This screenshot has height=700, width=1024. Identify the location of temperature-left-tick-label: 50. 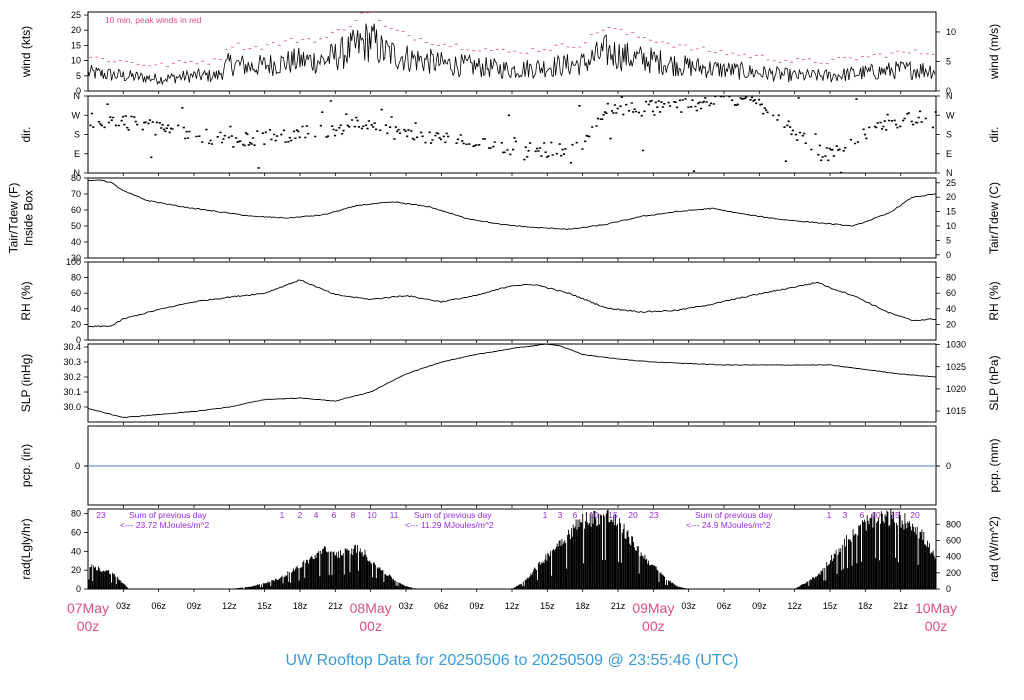
(76, 226).